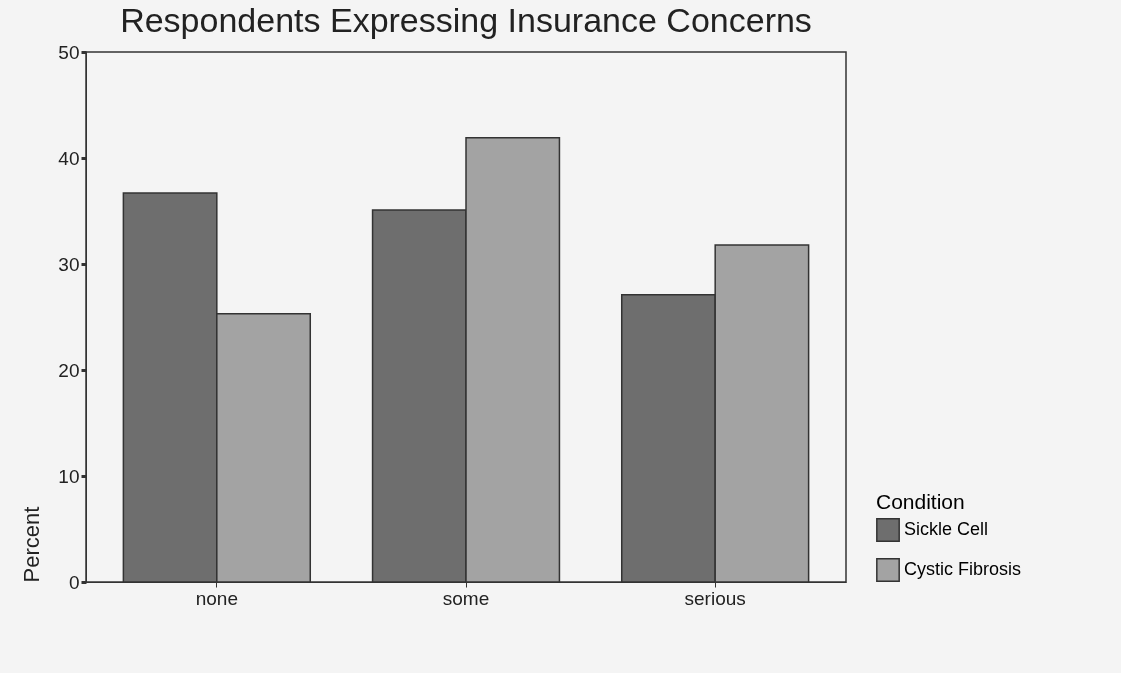 The image size is (1121, 673). Describe the element at coordinates (216, 598) in the screenshot. I see `x-tick-label: none` at that location.